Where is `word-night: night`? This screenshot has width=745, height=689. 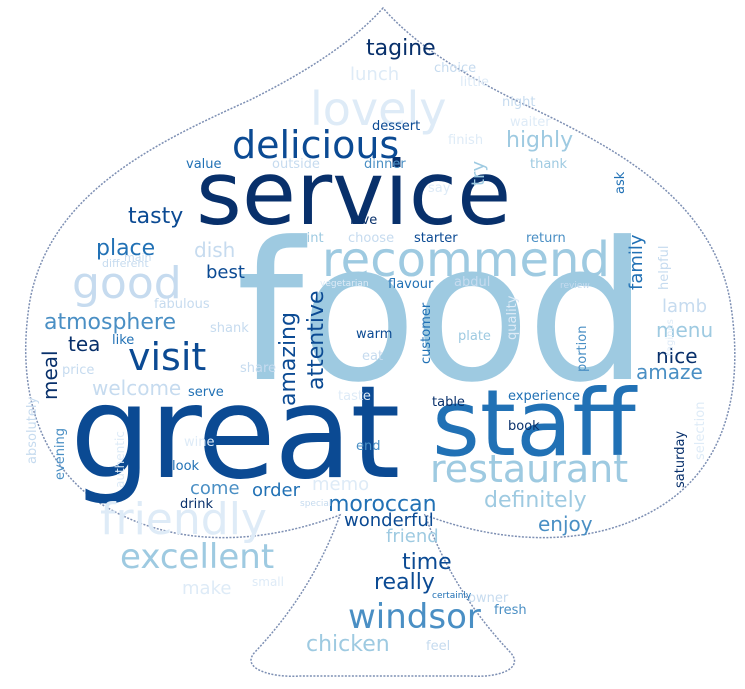 word-night: night is located at coordinates (519, 102).